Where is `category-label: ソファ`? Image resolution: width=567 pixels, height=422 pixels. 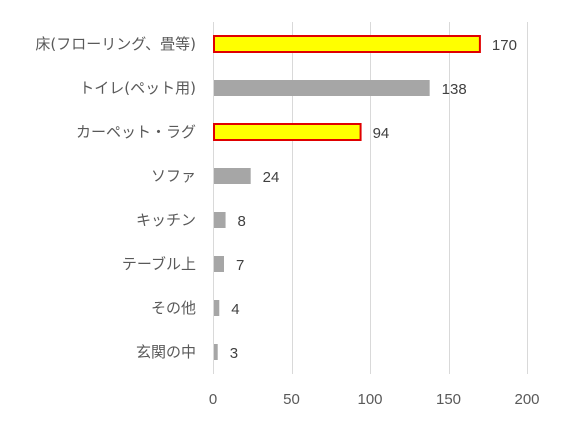 category-label: ソファ is located at coordinates (173, 176).